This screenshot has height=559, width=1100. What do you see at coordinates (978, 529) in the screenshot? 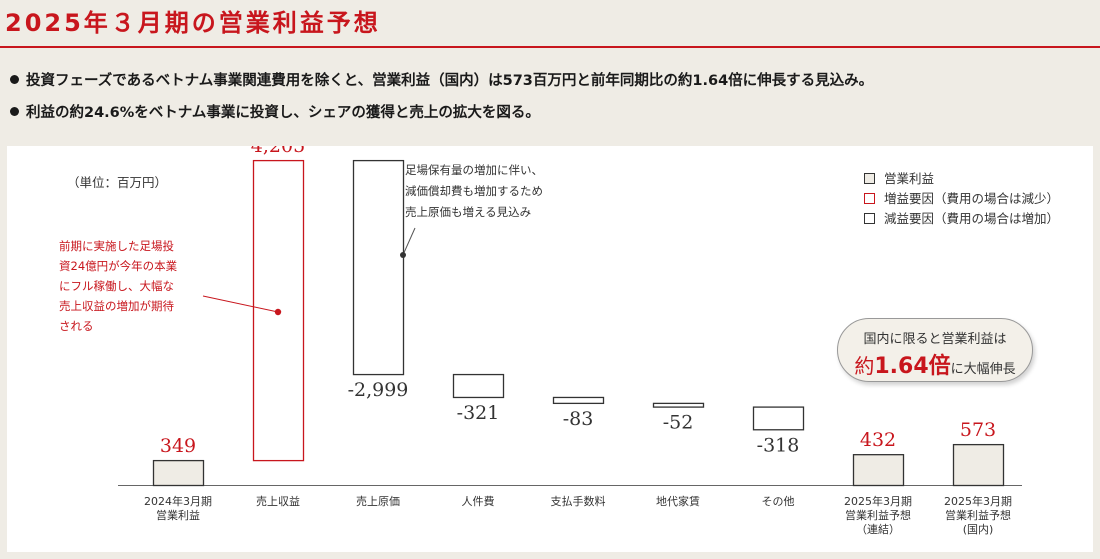
I see `category-label: (国内)` at bounding box center [978, 529].